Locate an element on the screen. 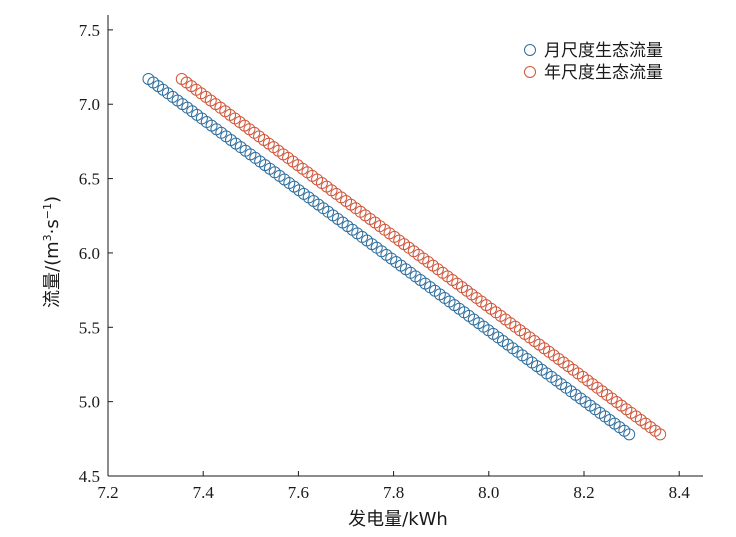 The image size is (736, 537). legend-marker-annual is located at coordinates (530, 72).